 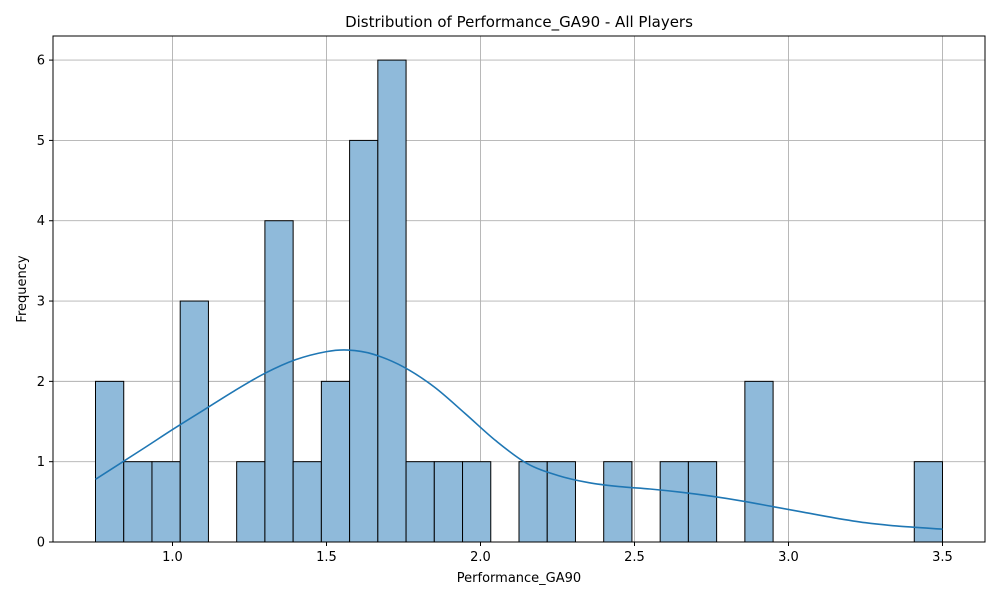 I want to click on x-tick-label: 2.5, so click(x=634, y=557).